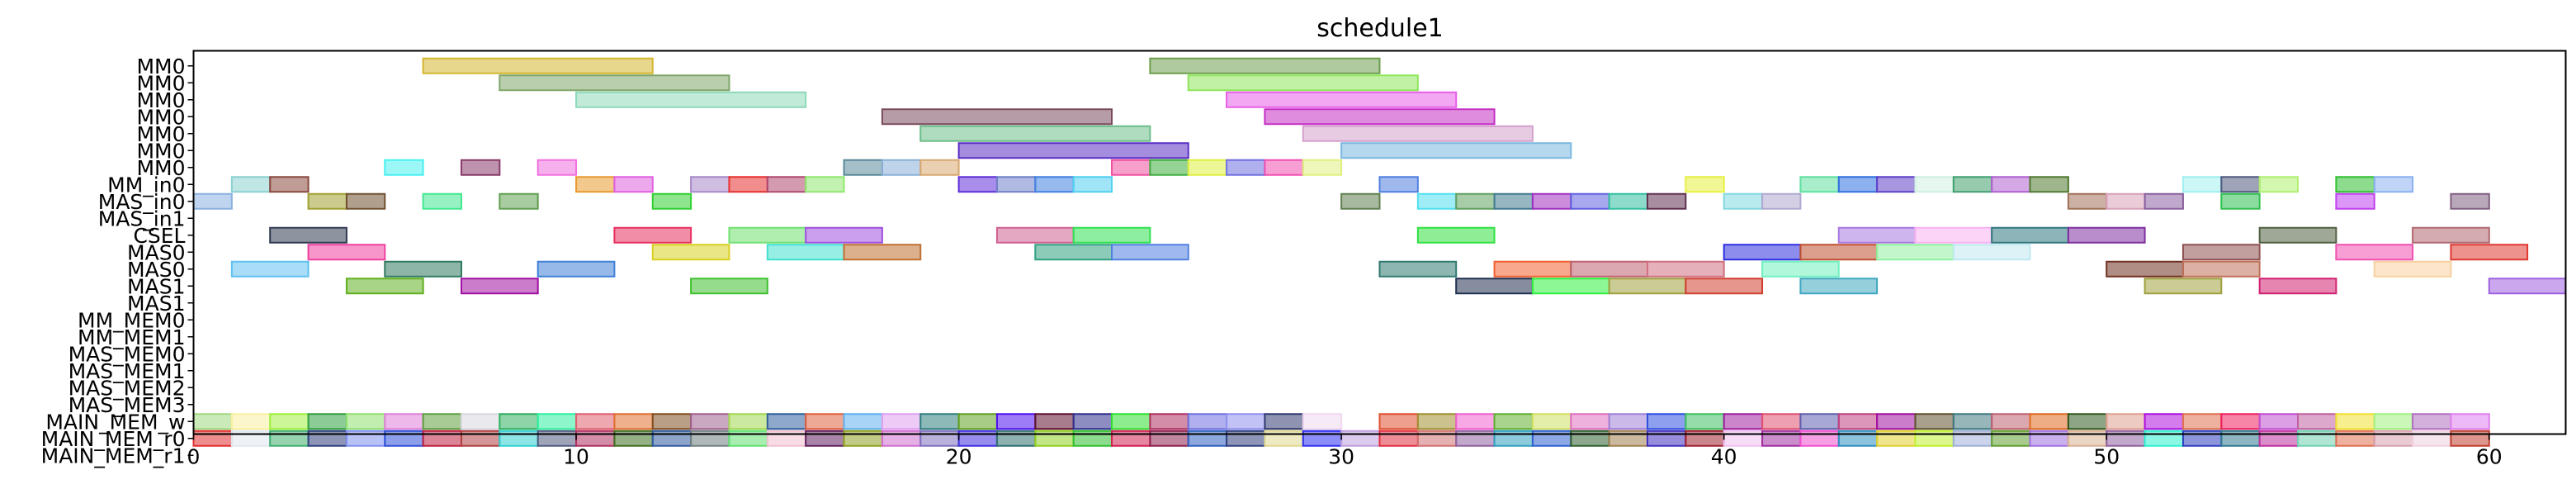 The image size is (2576, 489). What do you see at coordinates (131, 320) in the screenshot?
I see `y-tick-label: MM_MEM0` at bounding box center [131, 320].